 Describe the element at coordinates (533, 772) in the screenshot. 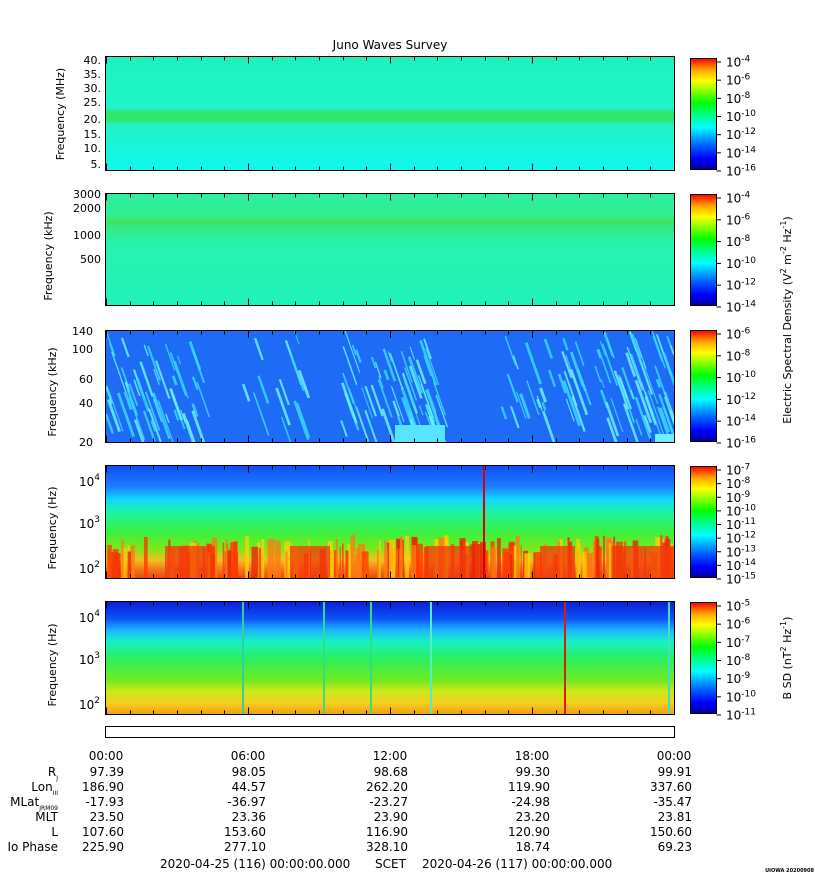

I see `ephemeris-value: 99.30` at that location.